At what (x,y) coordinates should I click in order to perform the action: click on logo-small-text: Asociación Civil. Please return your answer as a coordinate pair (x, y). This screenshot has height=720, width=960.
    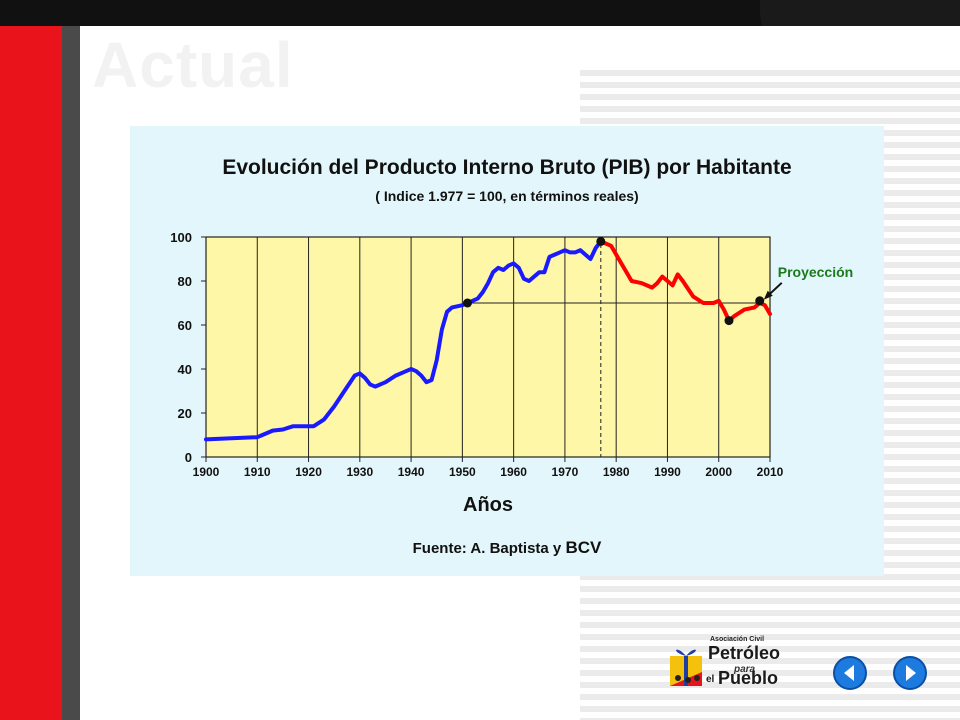
    Looking at the image, I should click on (737, 639).